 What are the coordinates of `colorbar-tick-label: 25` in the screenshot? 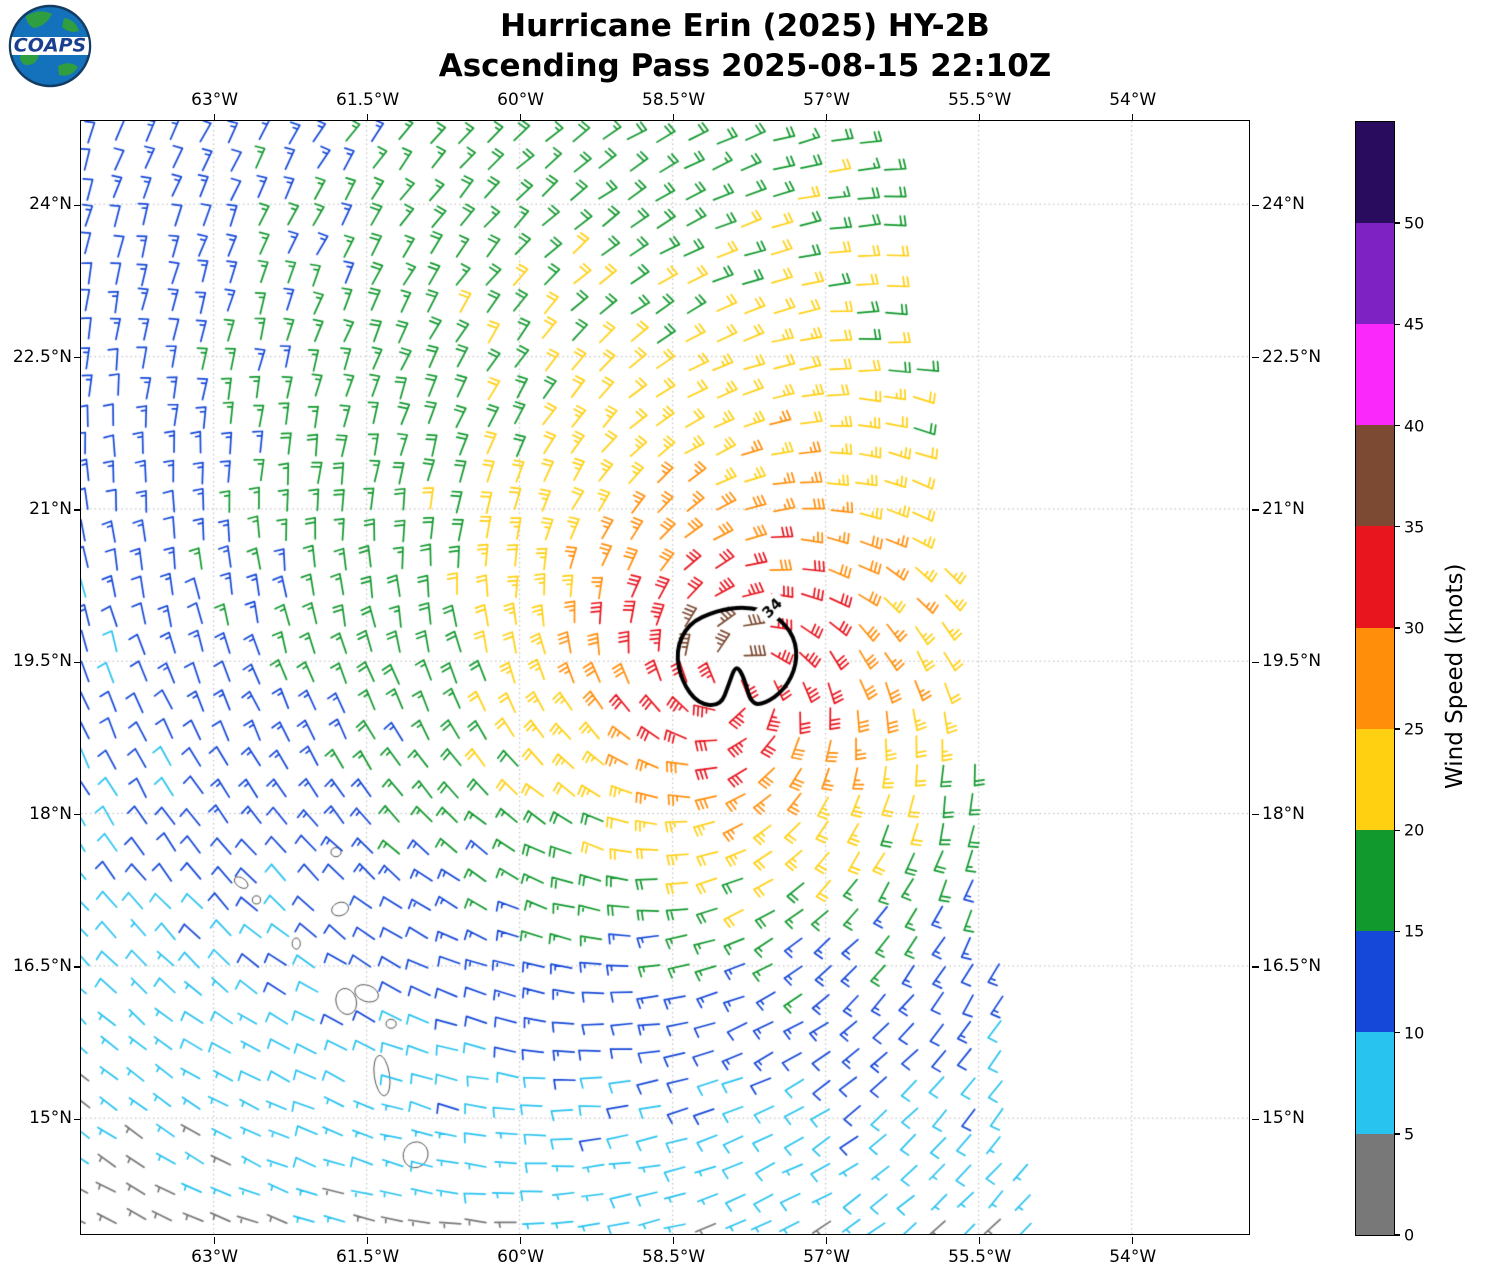 It's located at (1414, 729).